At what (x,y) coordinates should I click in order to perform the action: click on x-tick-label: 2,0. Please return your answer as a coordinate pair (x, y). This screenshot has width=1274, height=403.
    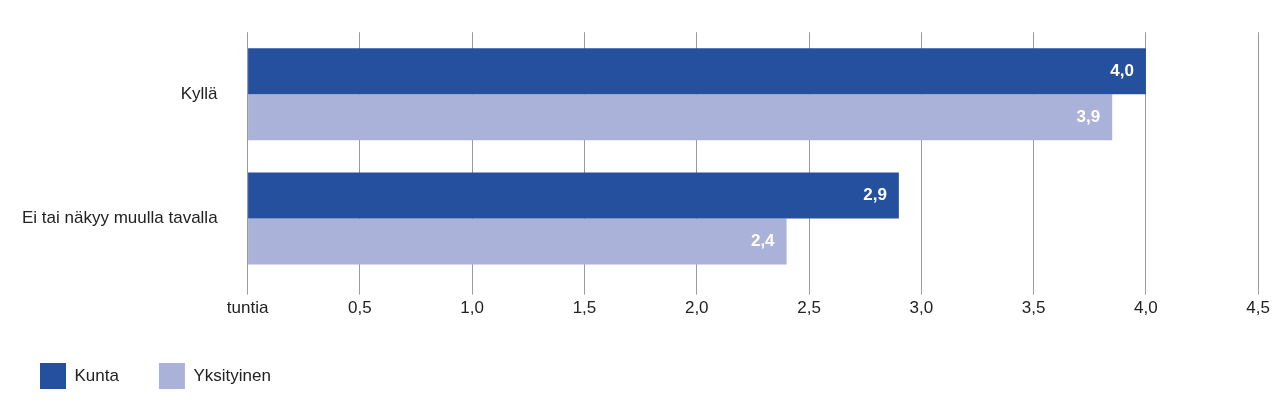
    Looking at the image, I should click on (696, 308).